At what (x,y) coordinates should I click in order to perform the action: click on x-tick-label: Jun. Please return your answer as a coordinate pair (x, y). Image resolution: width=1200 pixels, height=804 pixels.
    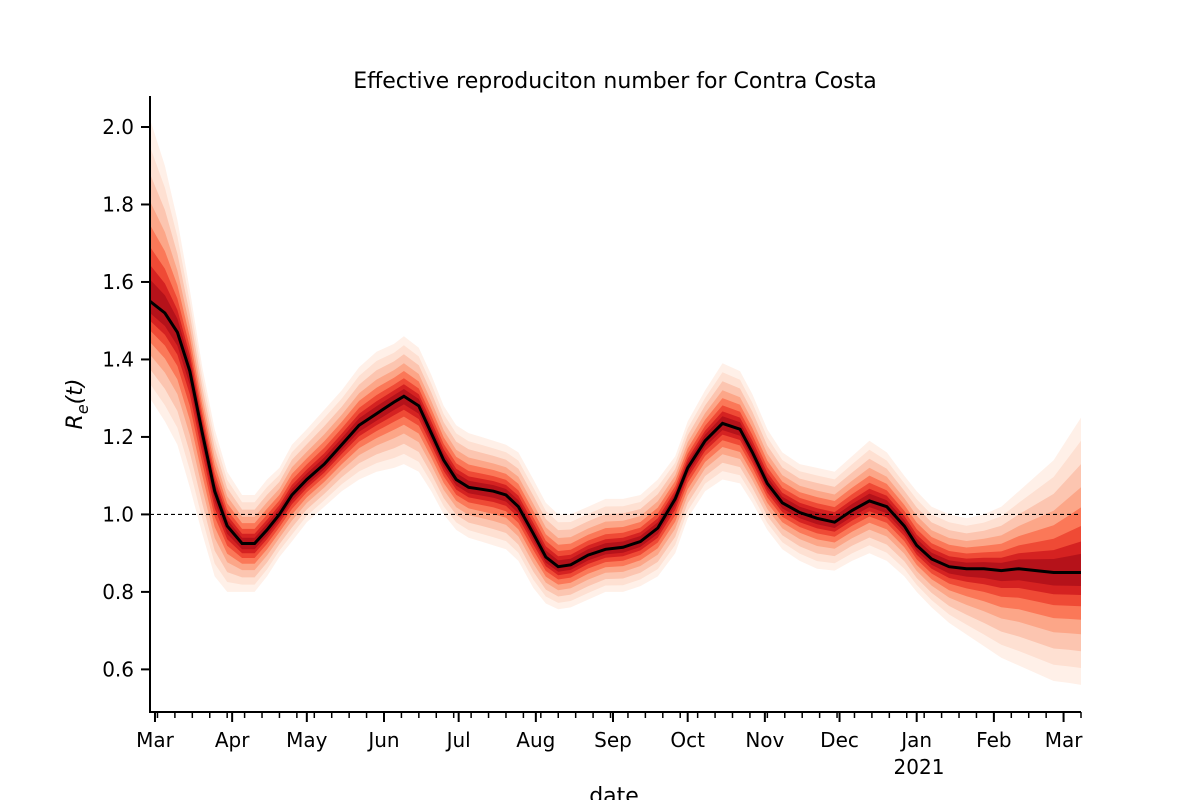
    Looking at the image, I should click on (382, 740).